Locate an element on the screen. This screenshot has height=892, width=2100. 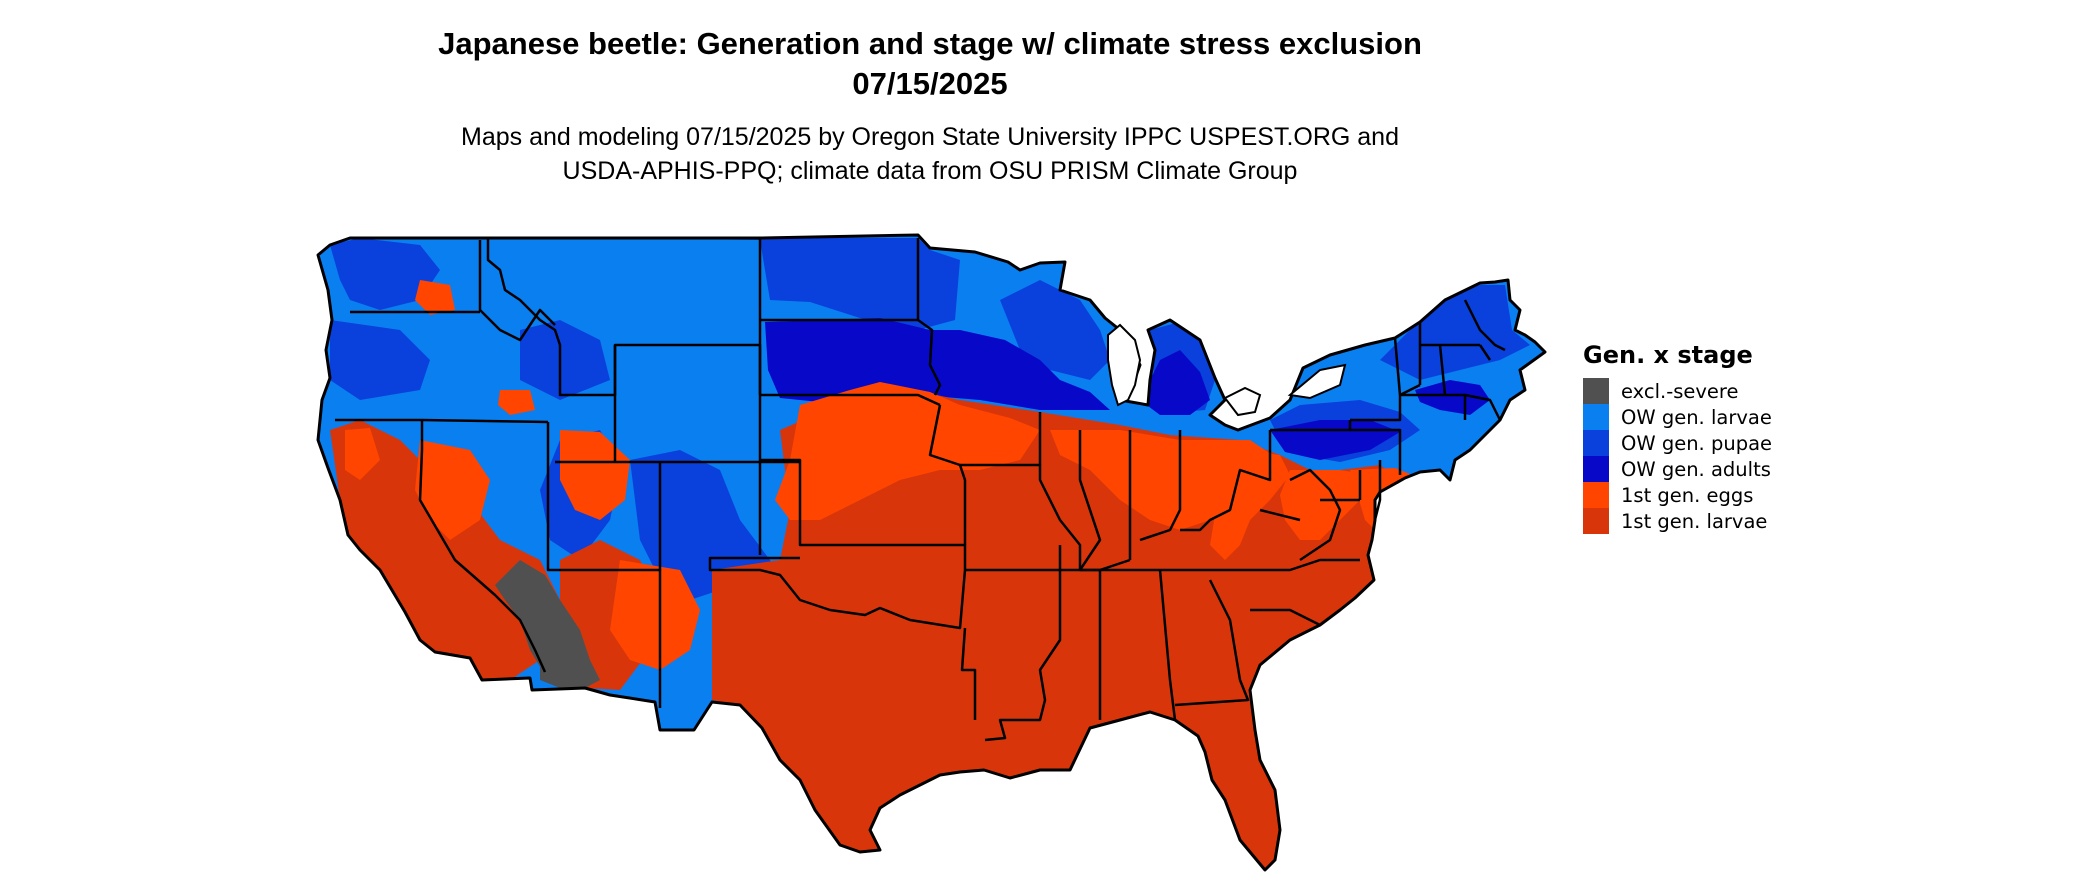
legend-item: excl.-severe is located at coordinates (1677, 391).